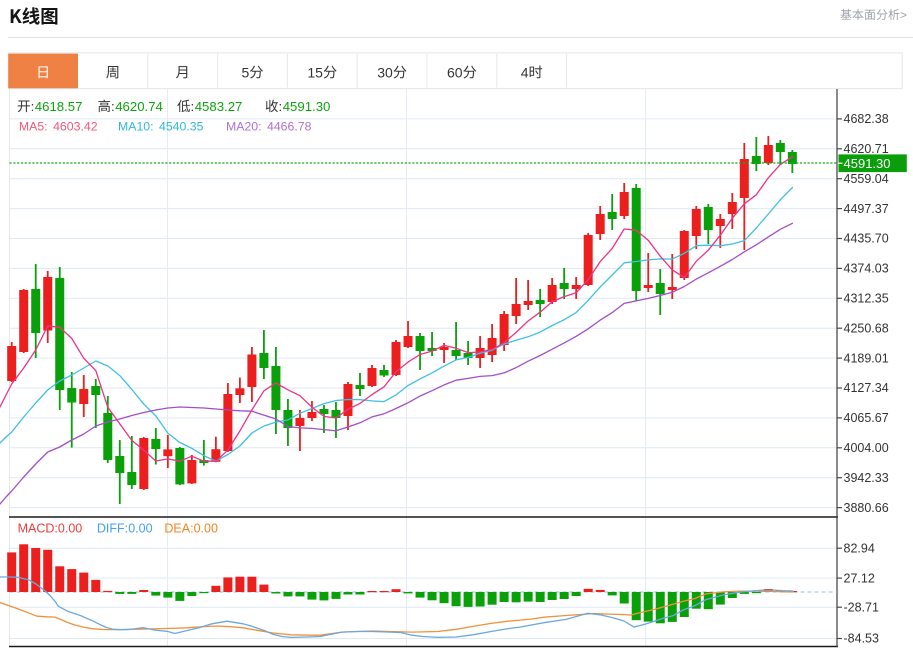 The height and width of the screenshot is (654, 913). What do you see at coordinates (866, 149) in the screenshot?
I see `svg-text: 4620.71` at bounding box center [866, 149].